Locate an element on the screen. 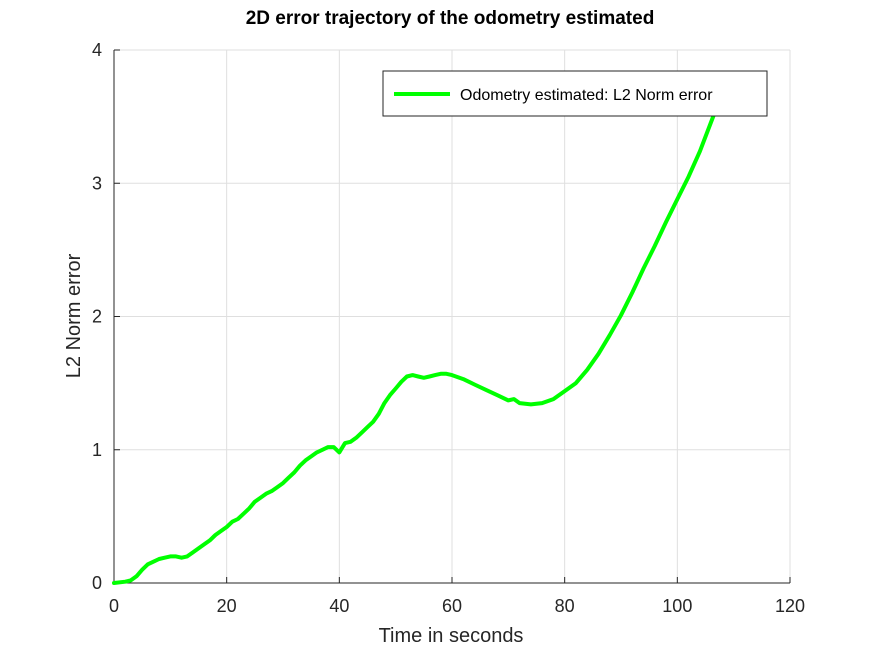  y-axis-label: L2 Norm error is located at coordinates (74, 315).